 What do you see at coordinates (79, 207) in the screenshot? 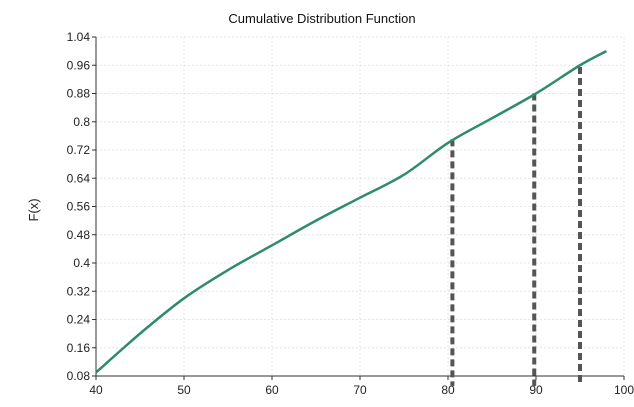
I see `y-tick-label: 0.56` at bounding box center [79, 207].